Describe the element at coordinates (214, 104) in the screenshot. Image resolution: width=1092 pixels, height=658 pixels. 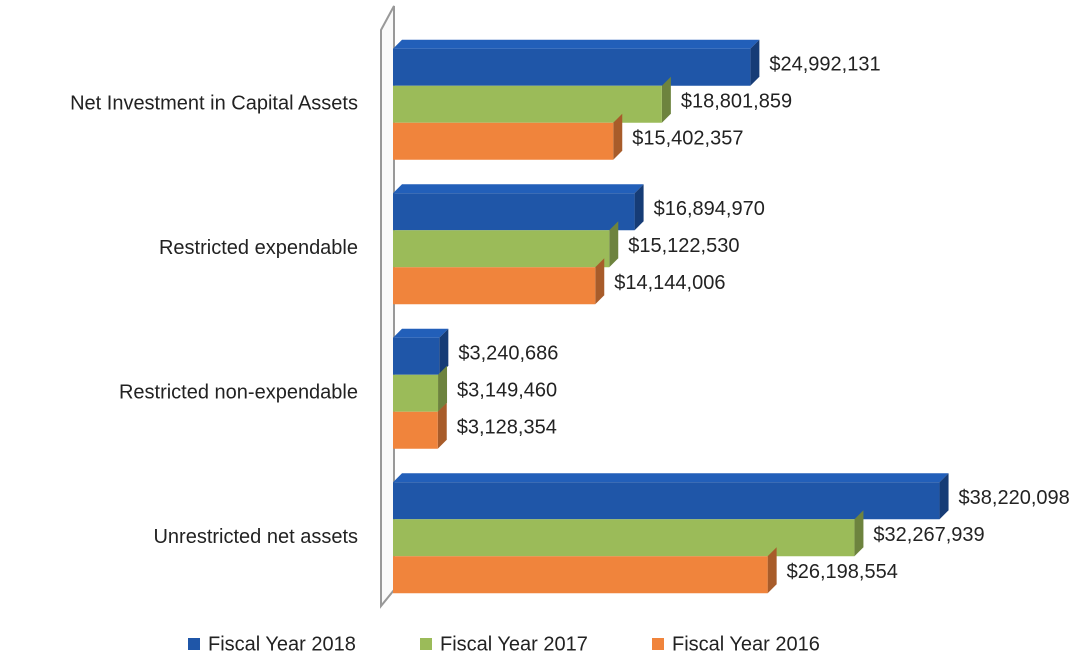
I see `y-tick-label: Net Investment in Capital Assets` at that location.